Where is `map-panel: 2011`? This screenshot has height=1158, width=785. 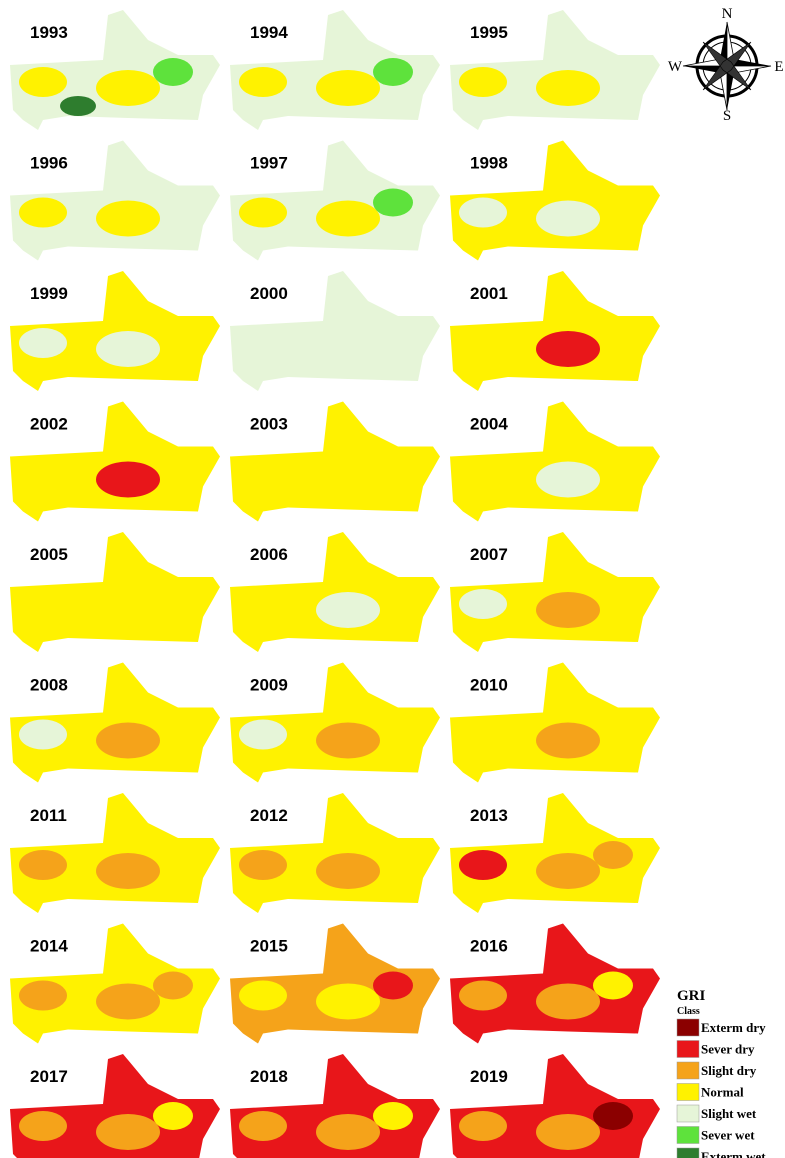 map-panel: 2011 is located at coordinates (115, 853).